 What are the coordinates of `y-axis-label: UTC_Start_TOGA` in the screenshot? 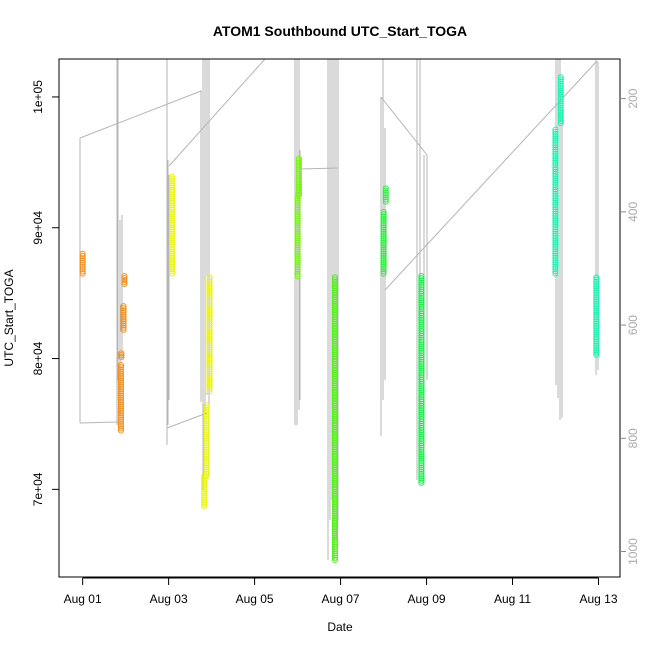 It's located at (9, 317).